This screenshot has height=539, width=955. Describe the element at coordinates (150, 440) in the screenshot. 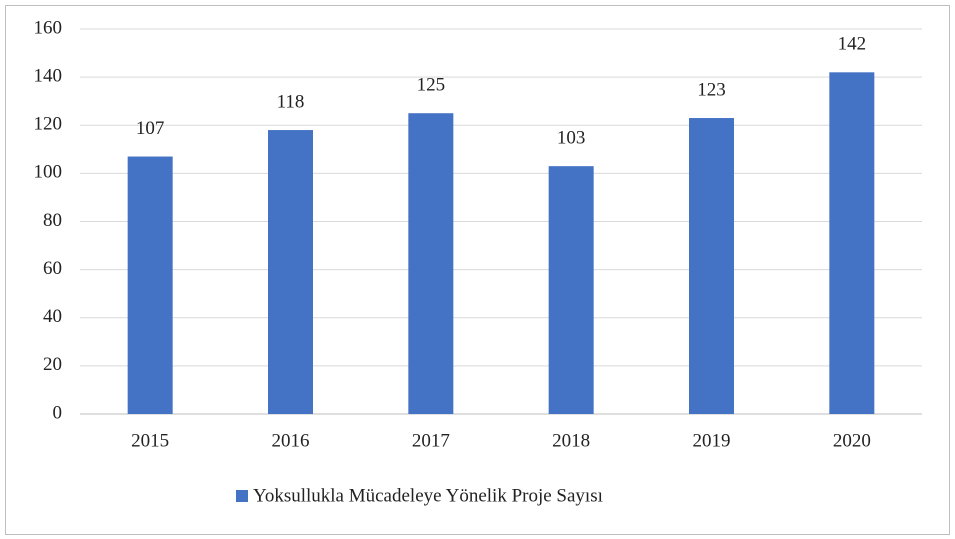

I see `x-tick-label: 2015` at that location.